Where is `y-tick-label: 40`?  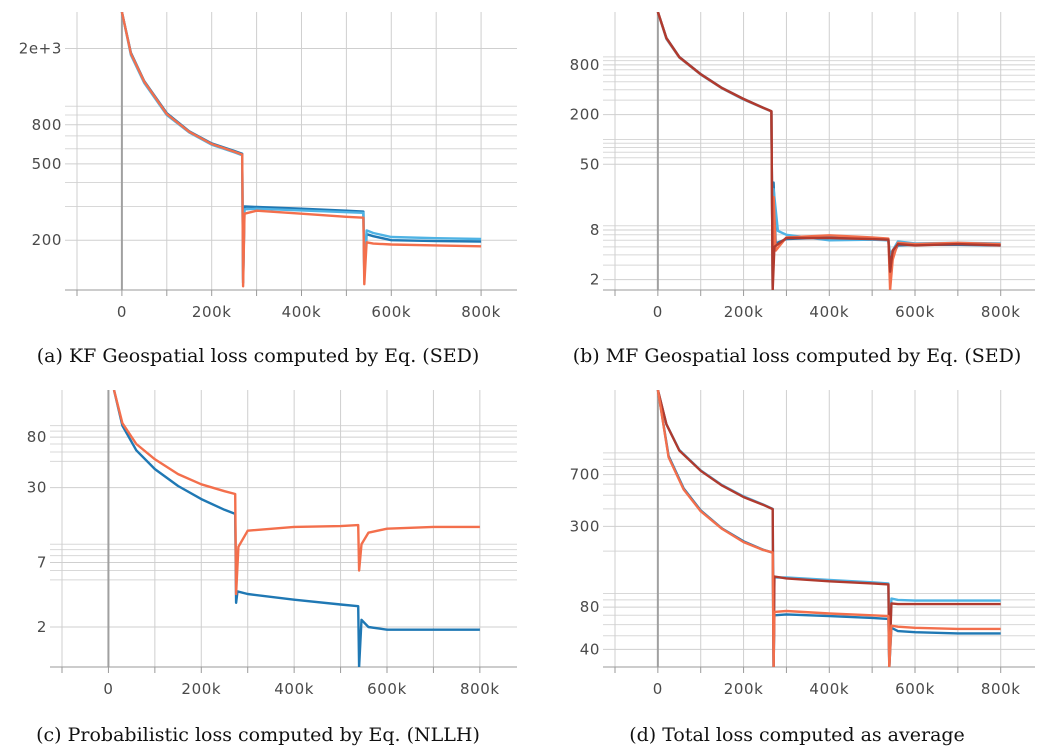 y-tick-label: 40 is located at coordinates (590, 649).